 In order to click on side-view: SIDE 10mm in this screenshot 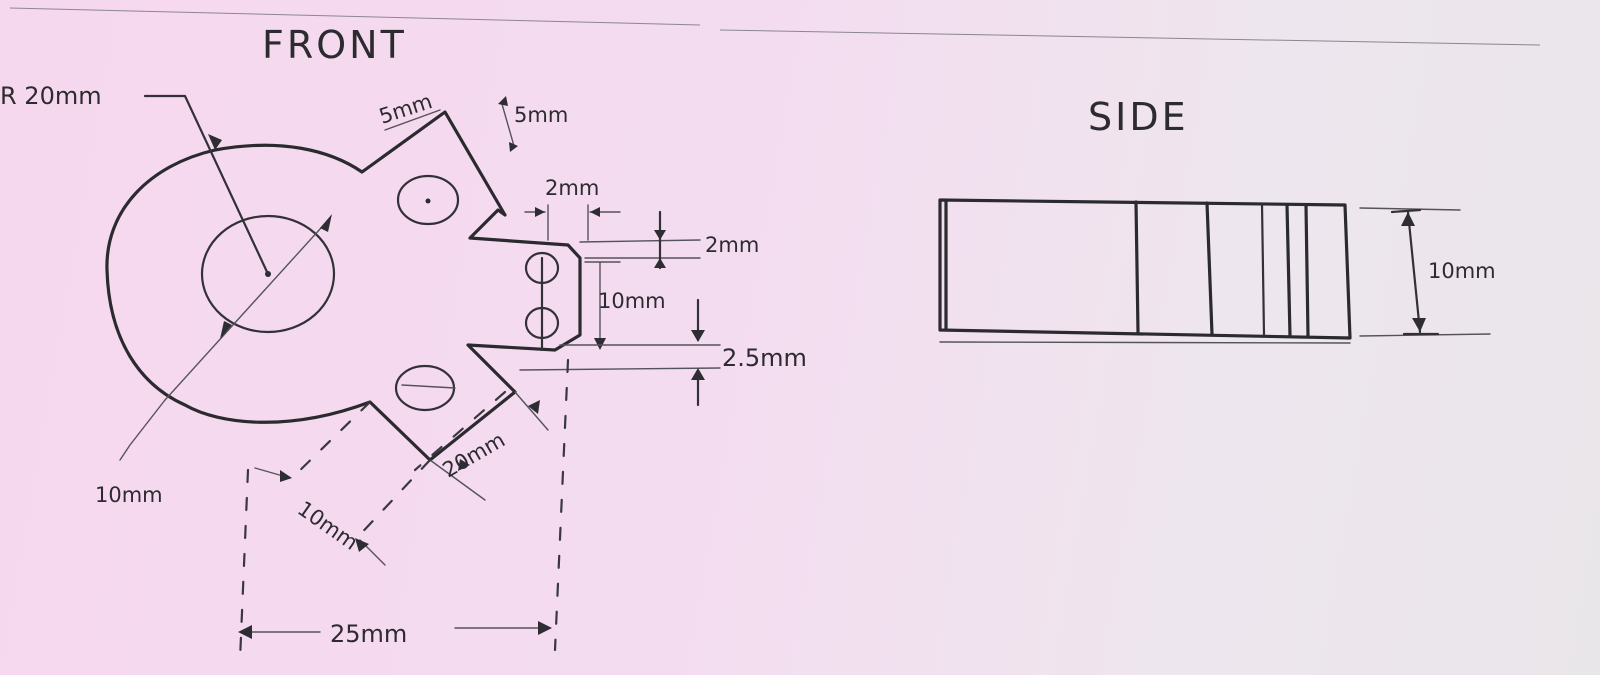, I will do `click(1217, 219)`.